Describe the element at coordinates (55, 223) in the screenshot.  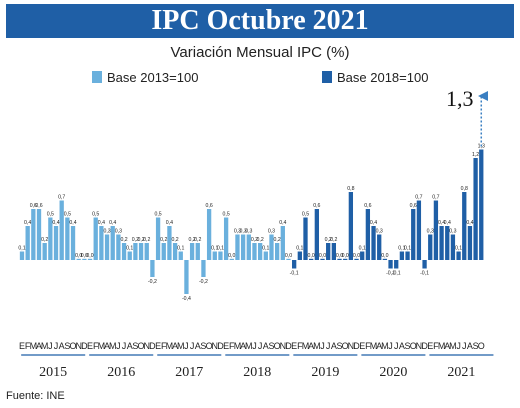
I see `value-label-2015-7: 0,4` at that location.